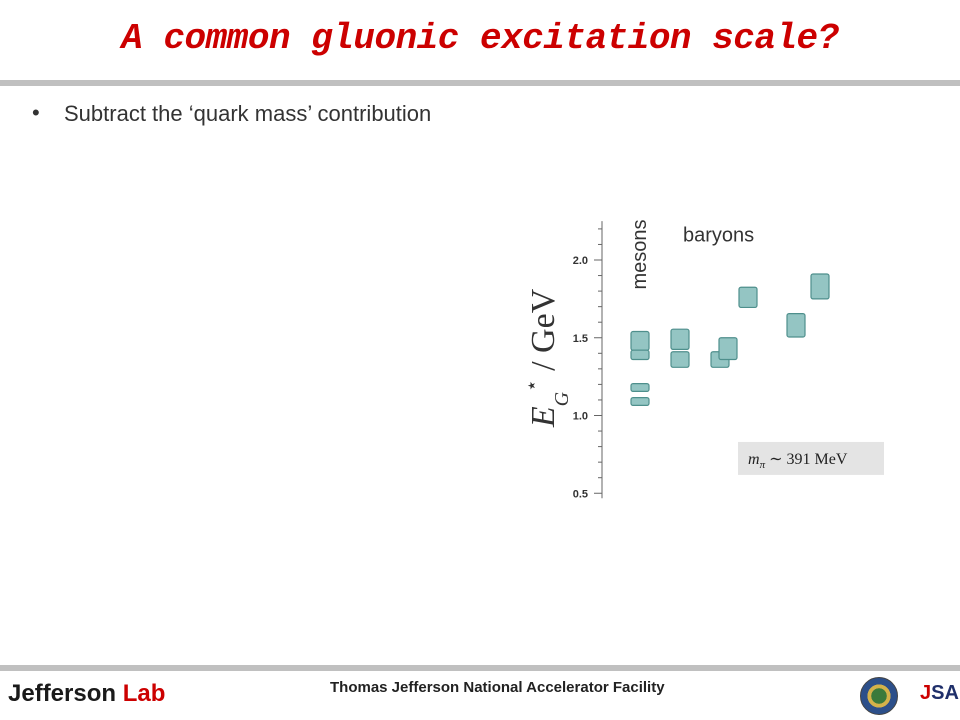 The width and height of the screenshot is (960, 720). Describe the element at coordinates (62, 693) in the screenshot. I see `logo-word: Jefferson` at that location.